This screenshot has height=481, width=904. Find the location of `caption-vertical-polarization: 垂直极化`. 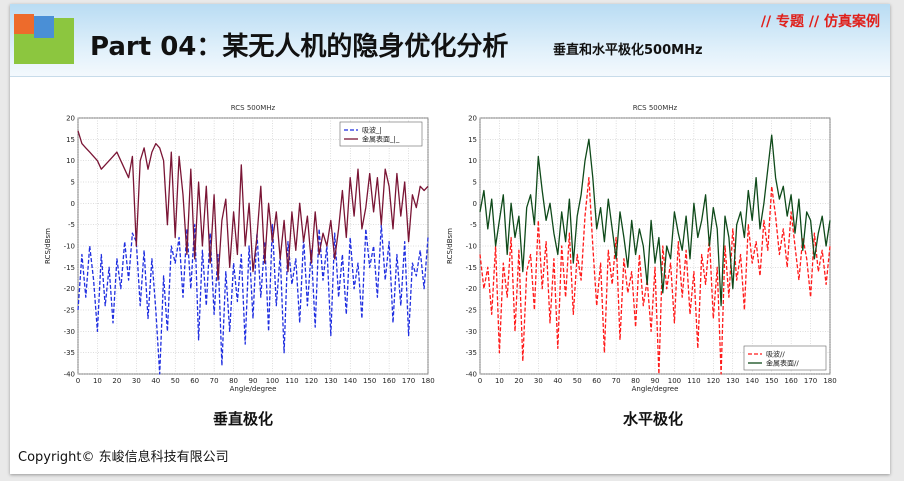

caption-vertical-polarization: 垂直极化 is located at coordinates (242, 419).